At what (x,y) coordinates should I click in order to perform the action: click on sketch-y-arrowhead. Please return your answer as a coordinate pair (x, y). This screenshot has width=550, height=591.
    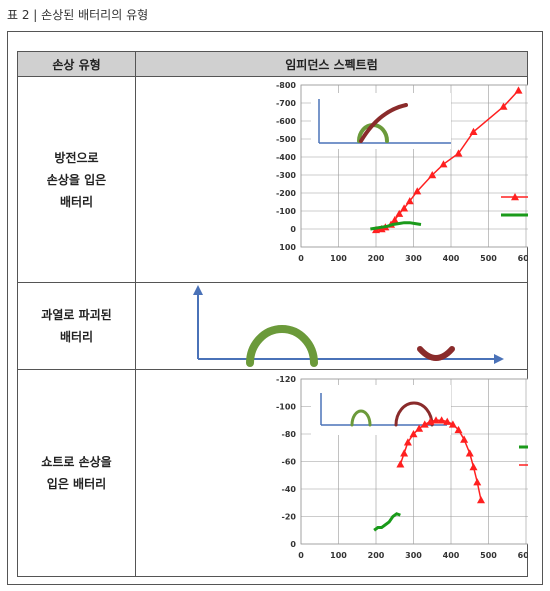
    Looking at the image, I should click on (198, 290).